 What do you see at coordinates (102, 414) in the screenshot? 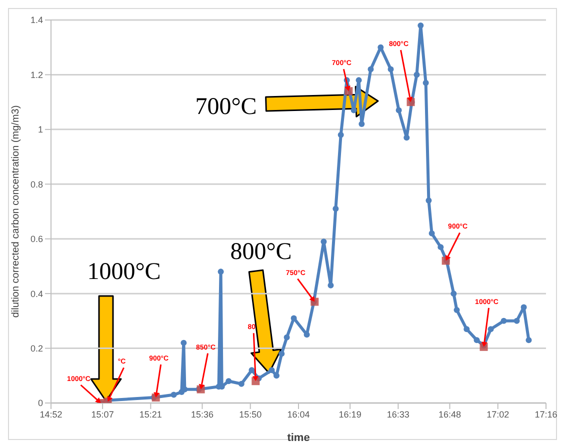
I see `x-tick-label: 15:07` at bounding box center [102, 414].